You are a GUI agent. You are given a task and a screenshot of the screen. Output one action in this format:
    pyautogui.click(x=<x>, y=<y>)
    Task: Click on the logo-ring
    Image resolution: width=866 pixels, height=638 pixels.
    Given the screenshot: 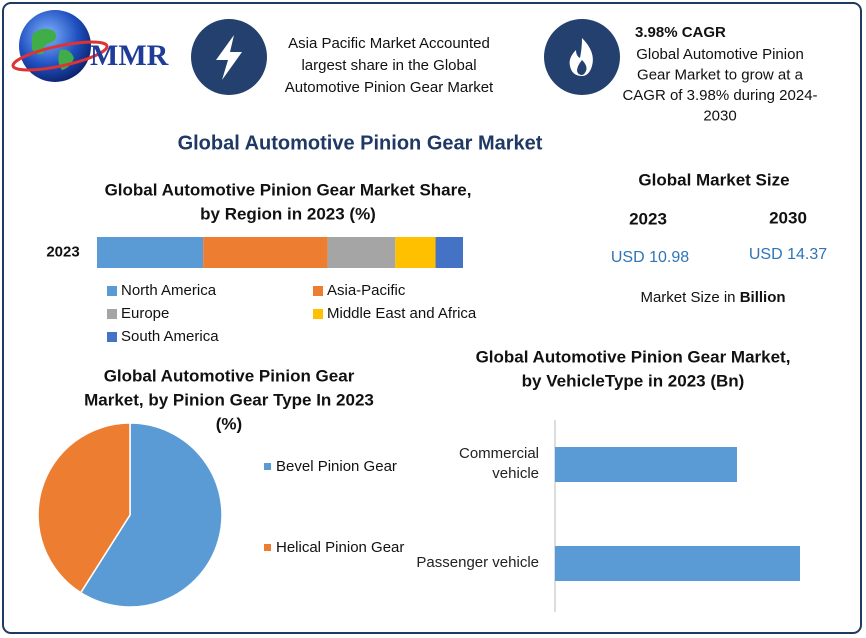 What is the action you would take?
    pyautogui.click(x=60, y=56)
    